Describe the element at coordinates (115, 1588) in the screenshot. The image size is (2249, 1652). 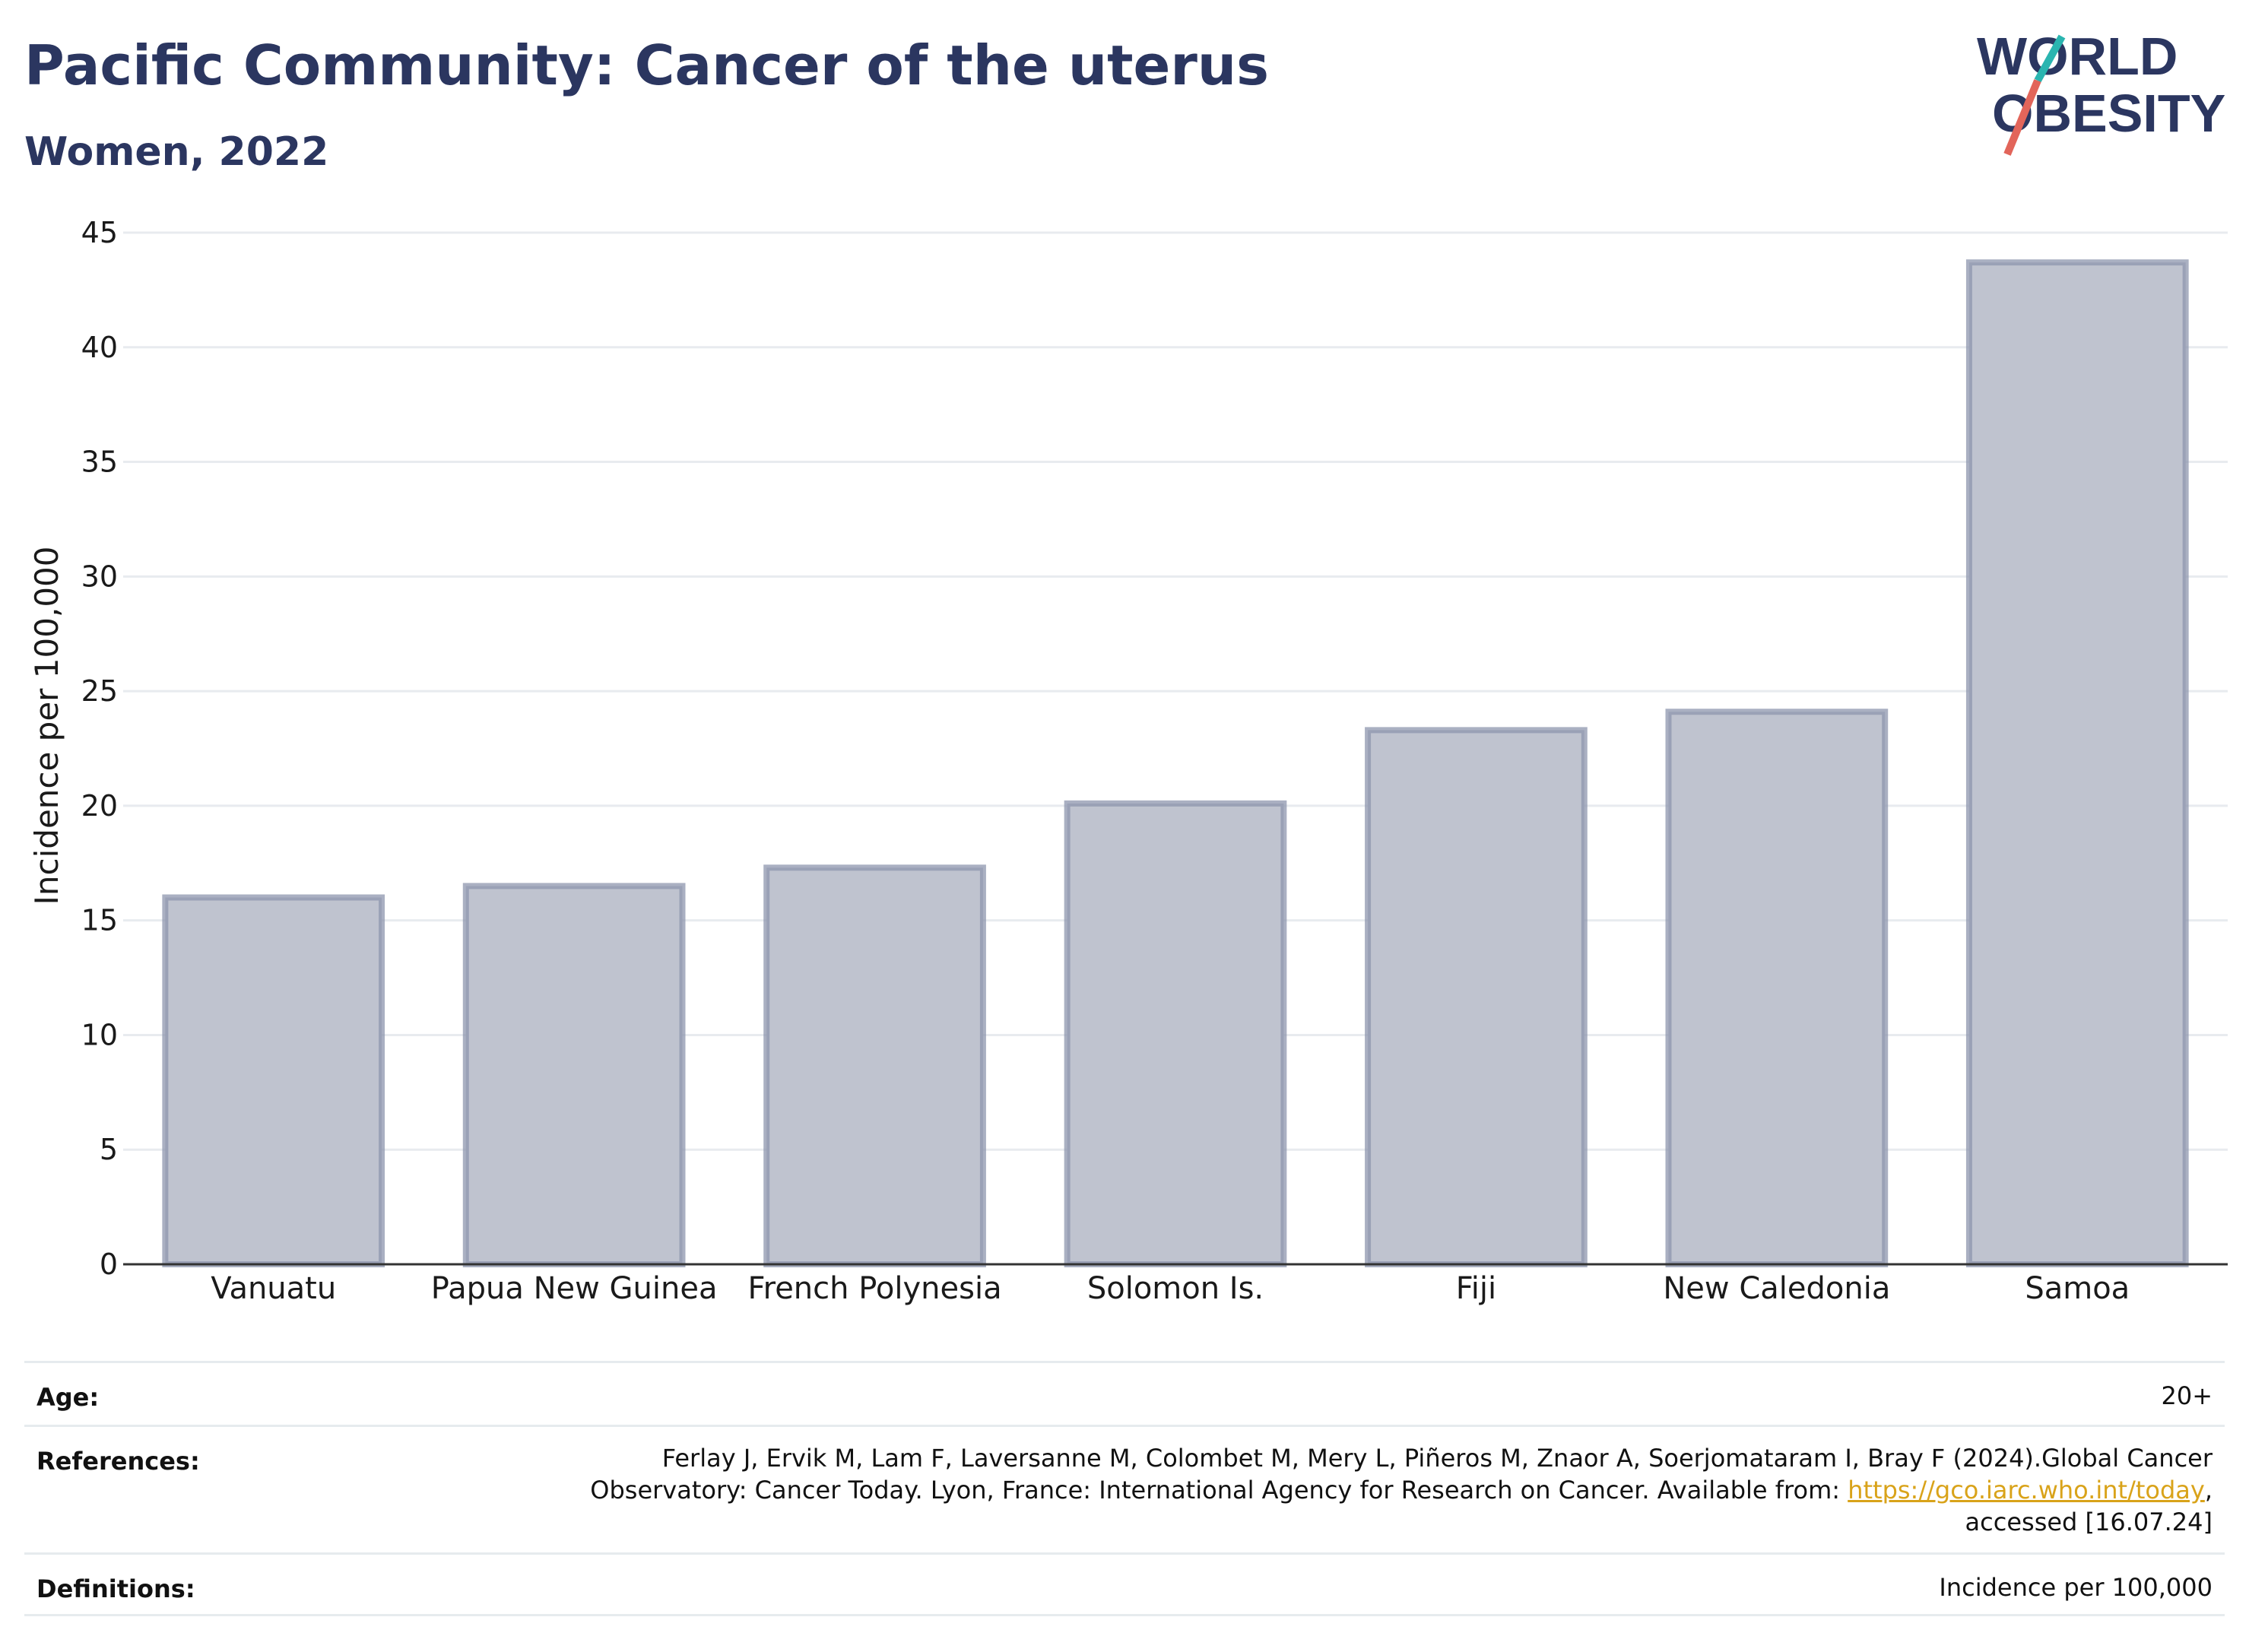
I see `definitions-label: Definitions:` at that location.